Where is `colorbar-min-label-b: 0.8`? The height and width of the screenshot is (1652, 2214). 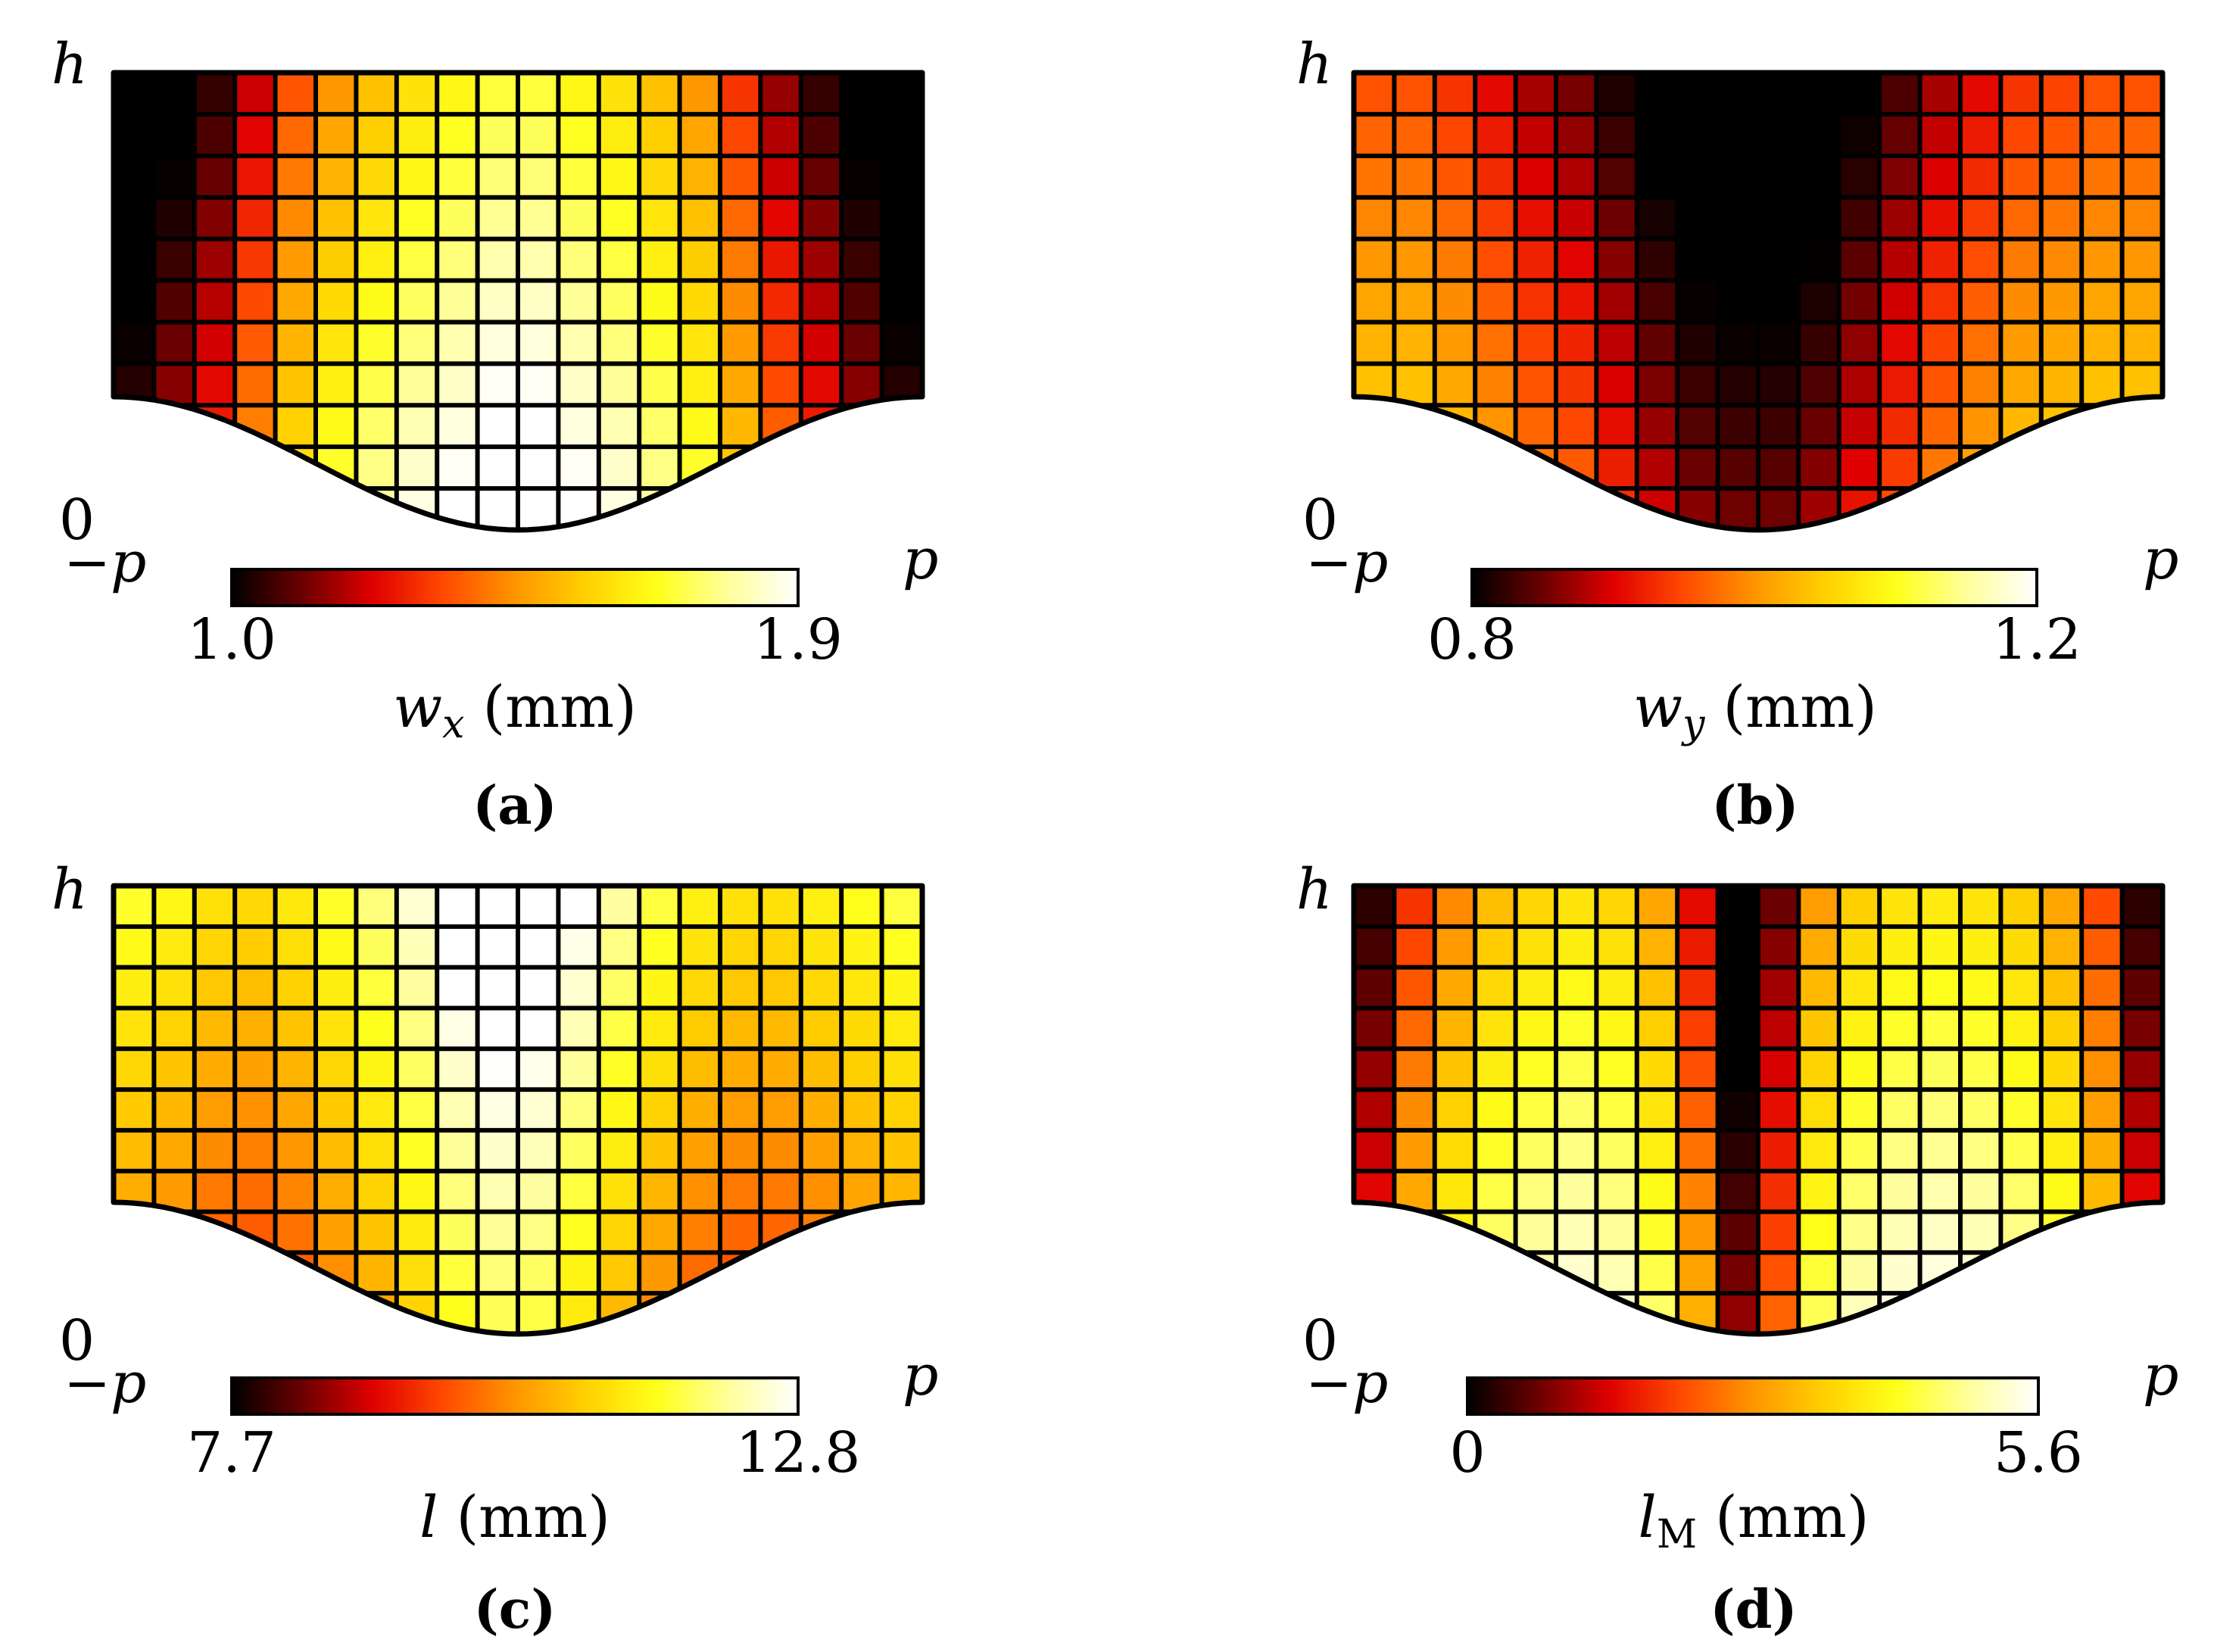
colorbar-min-label-b: 0.8 is located at coordinates (1472, 639).